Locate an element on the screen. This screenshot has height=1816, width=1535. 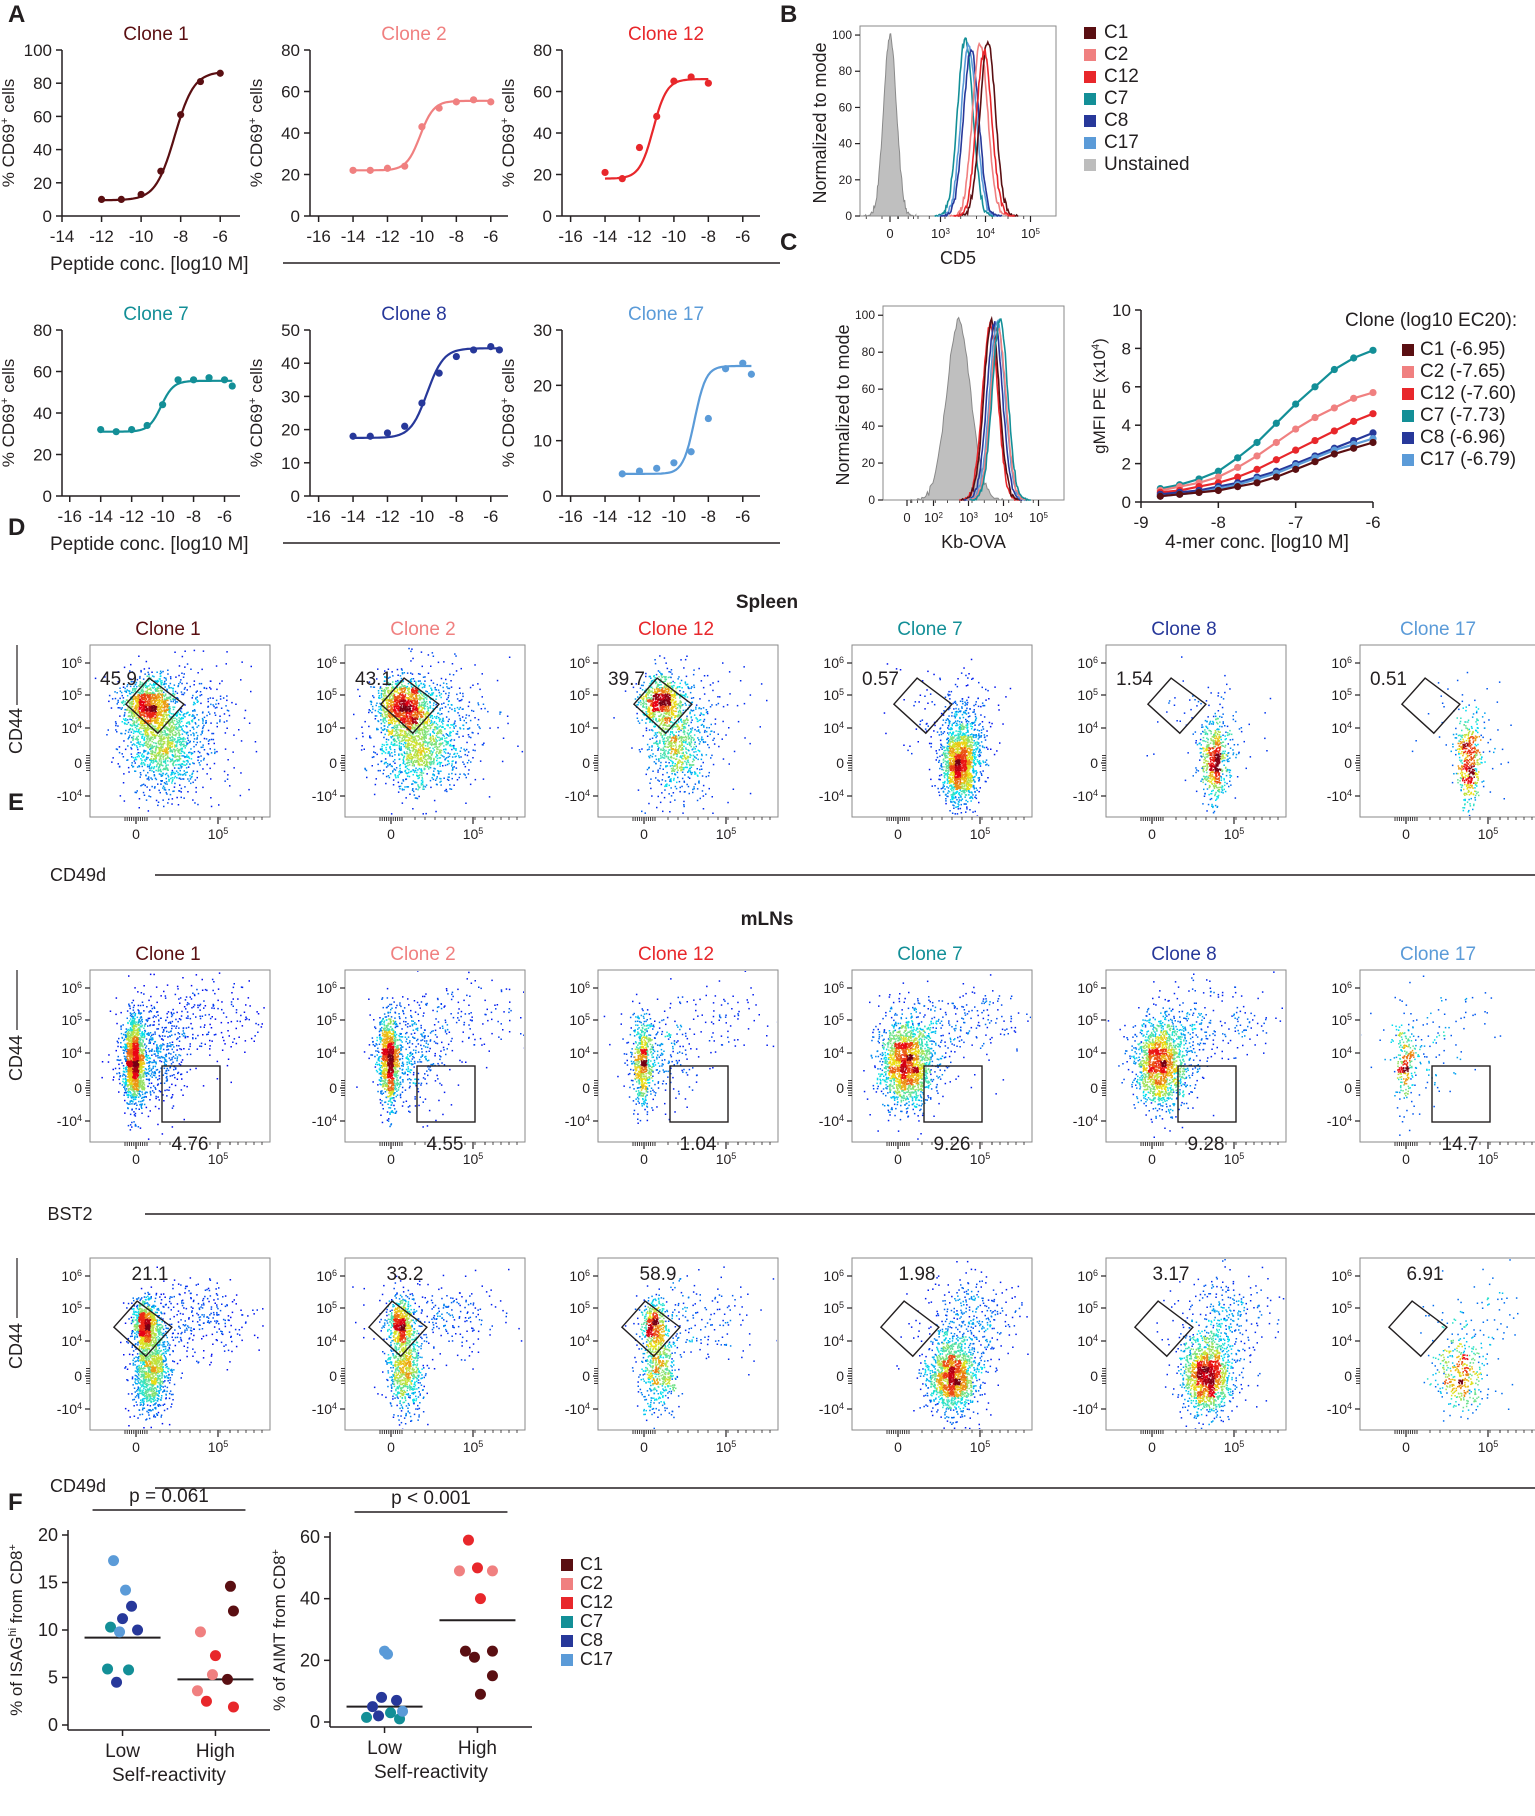
x-tick-label: 0 is located at coordinates (889, 233).